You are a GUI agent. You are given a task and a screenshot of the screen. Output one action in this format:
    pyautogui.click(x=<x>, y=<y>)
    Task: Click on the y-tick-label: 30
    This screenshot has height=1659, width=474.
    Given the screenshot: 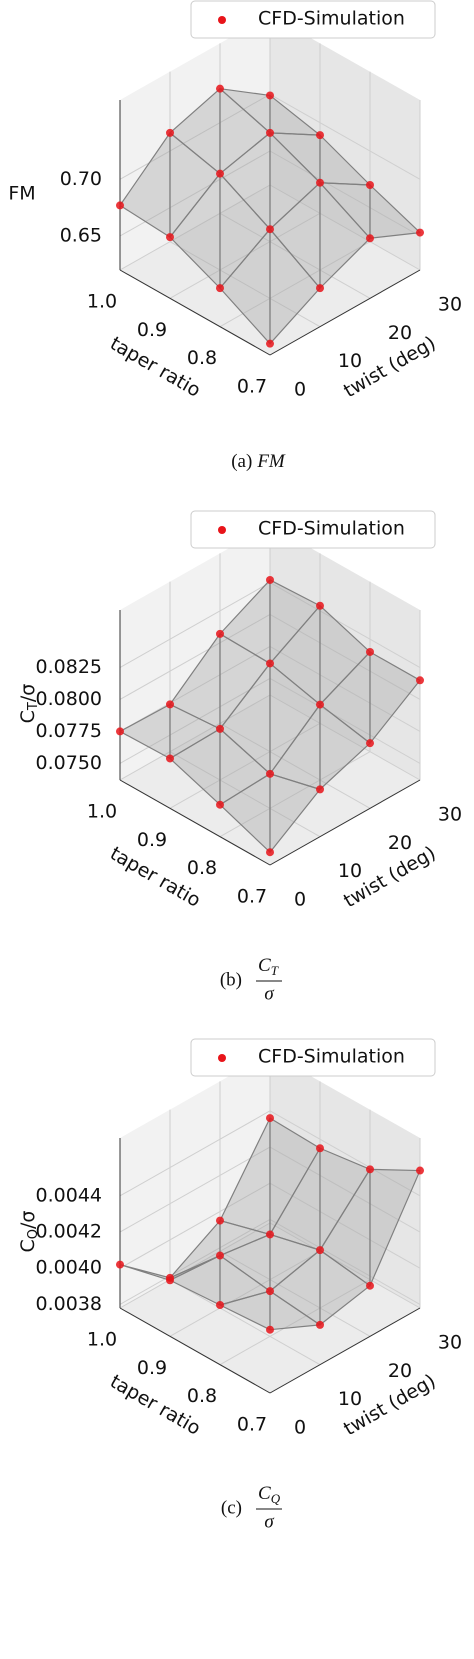 What is the action you would take?
    pyautogui.click(x=450, y=815)
    